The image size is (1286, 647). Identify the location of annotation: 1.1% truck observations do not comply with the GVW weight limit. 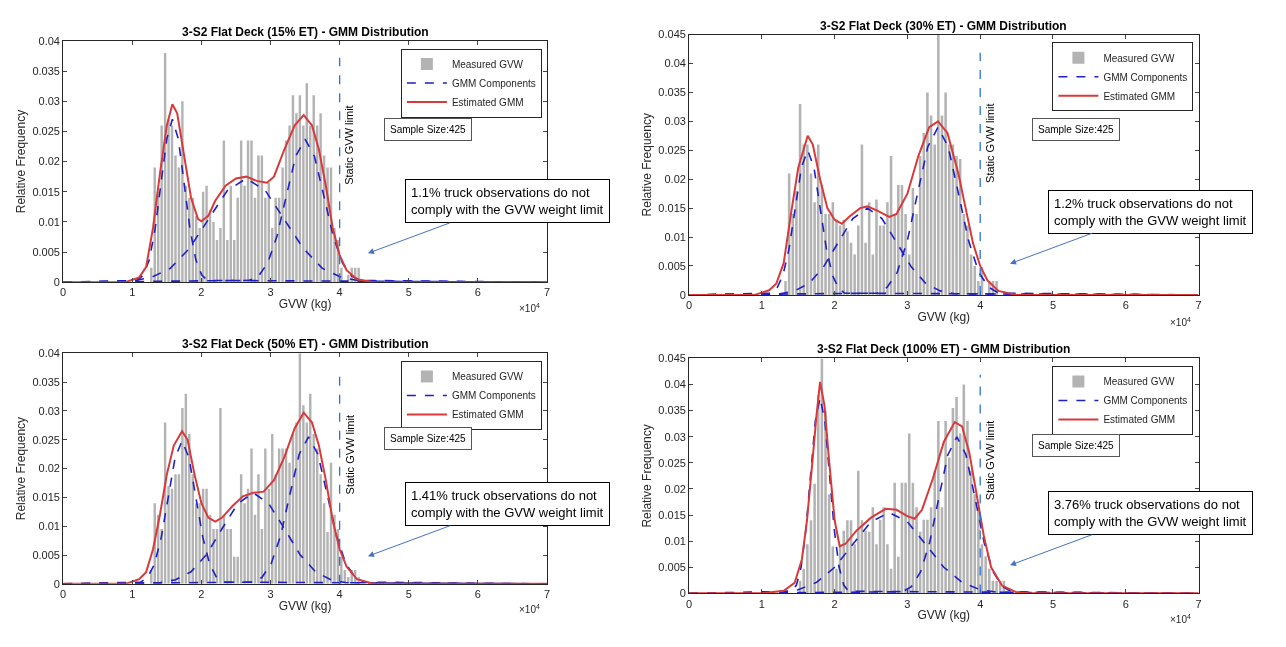
(507, 201).